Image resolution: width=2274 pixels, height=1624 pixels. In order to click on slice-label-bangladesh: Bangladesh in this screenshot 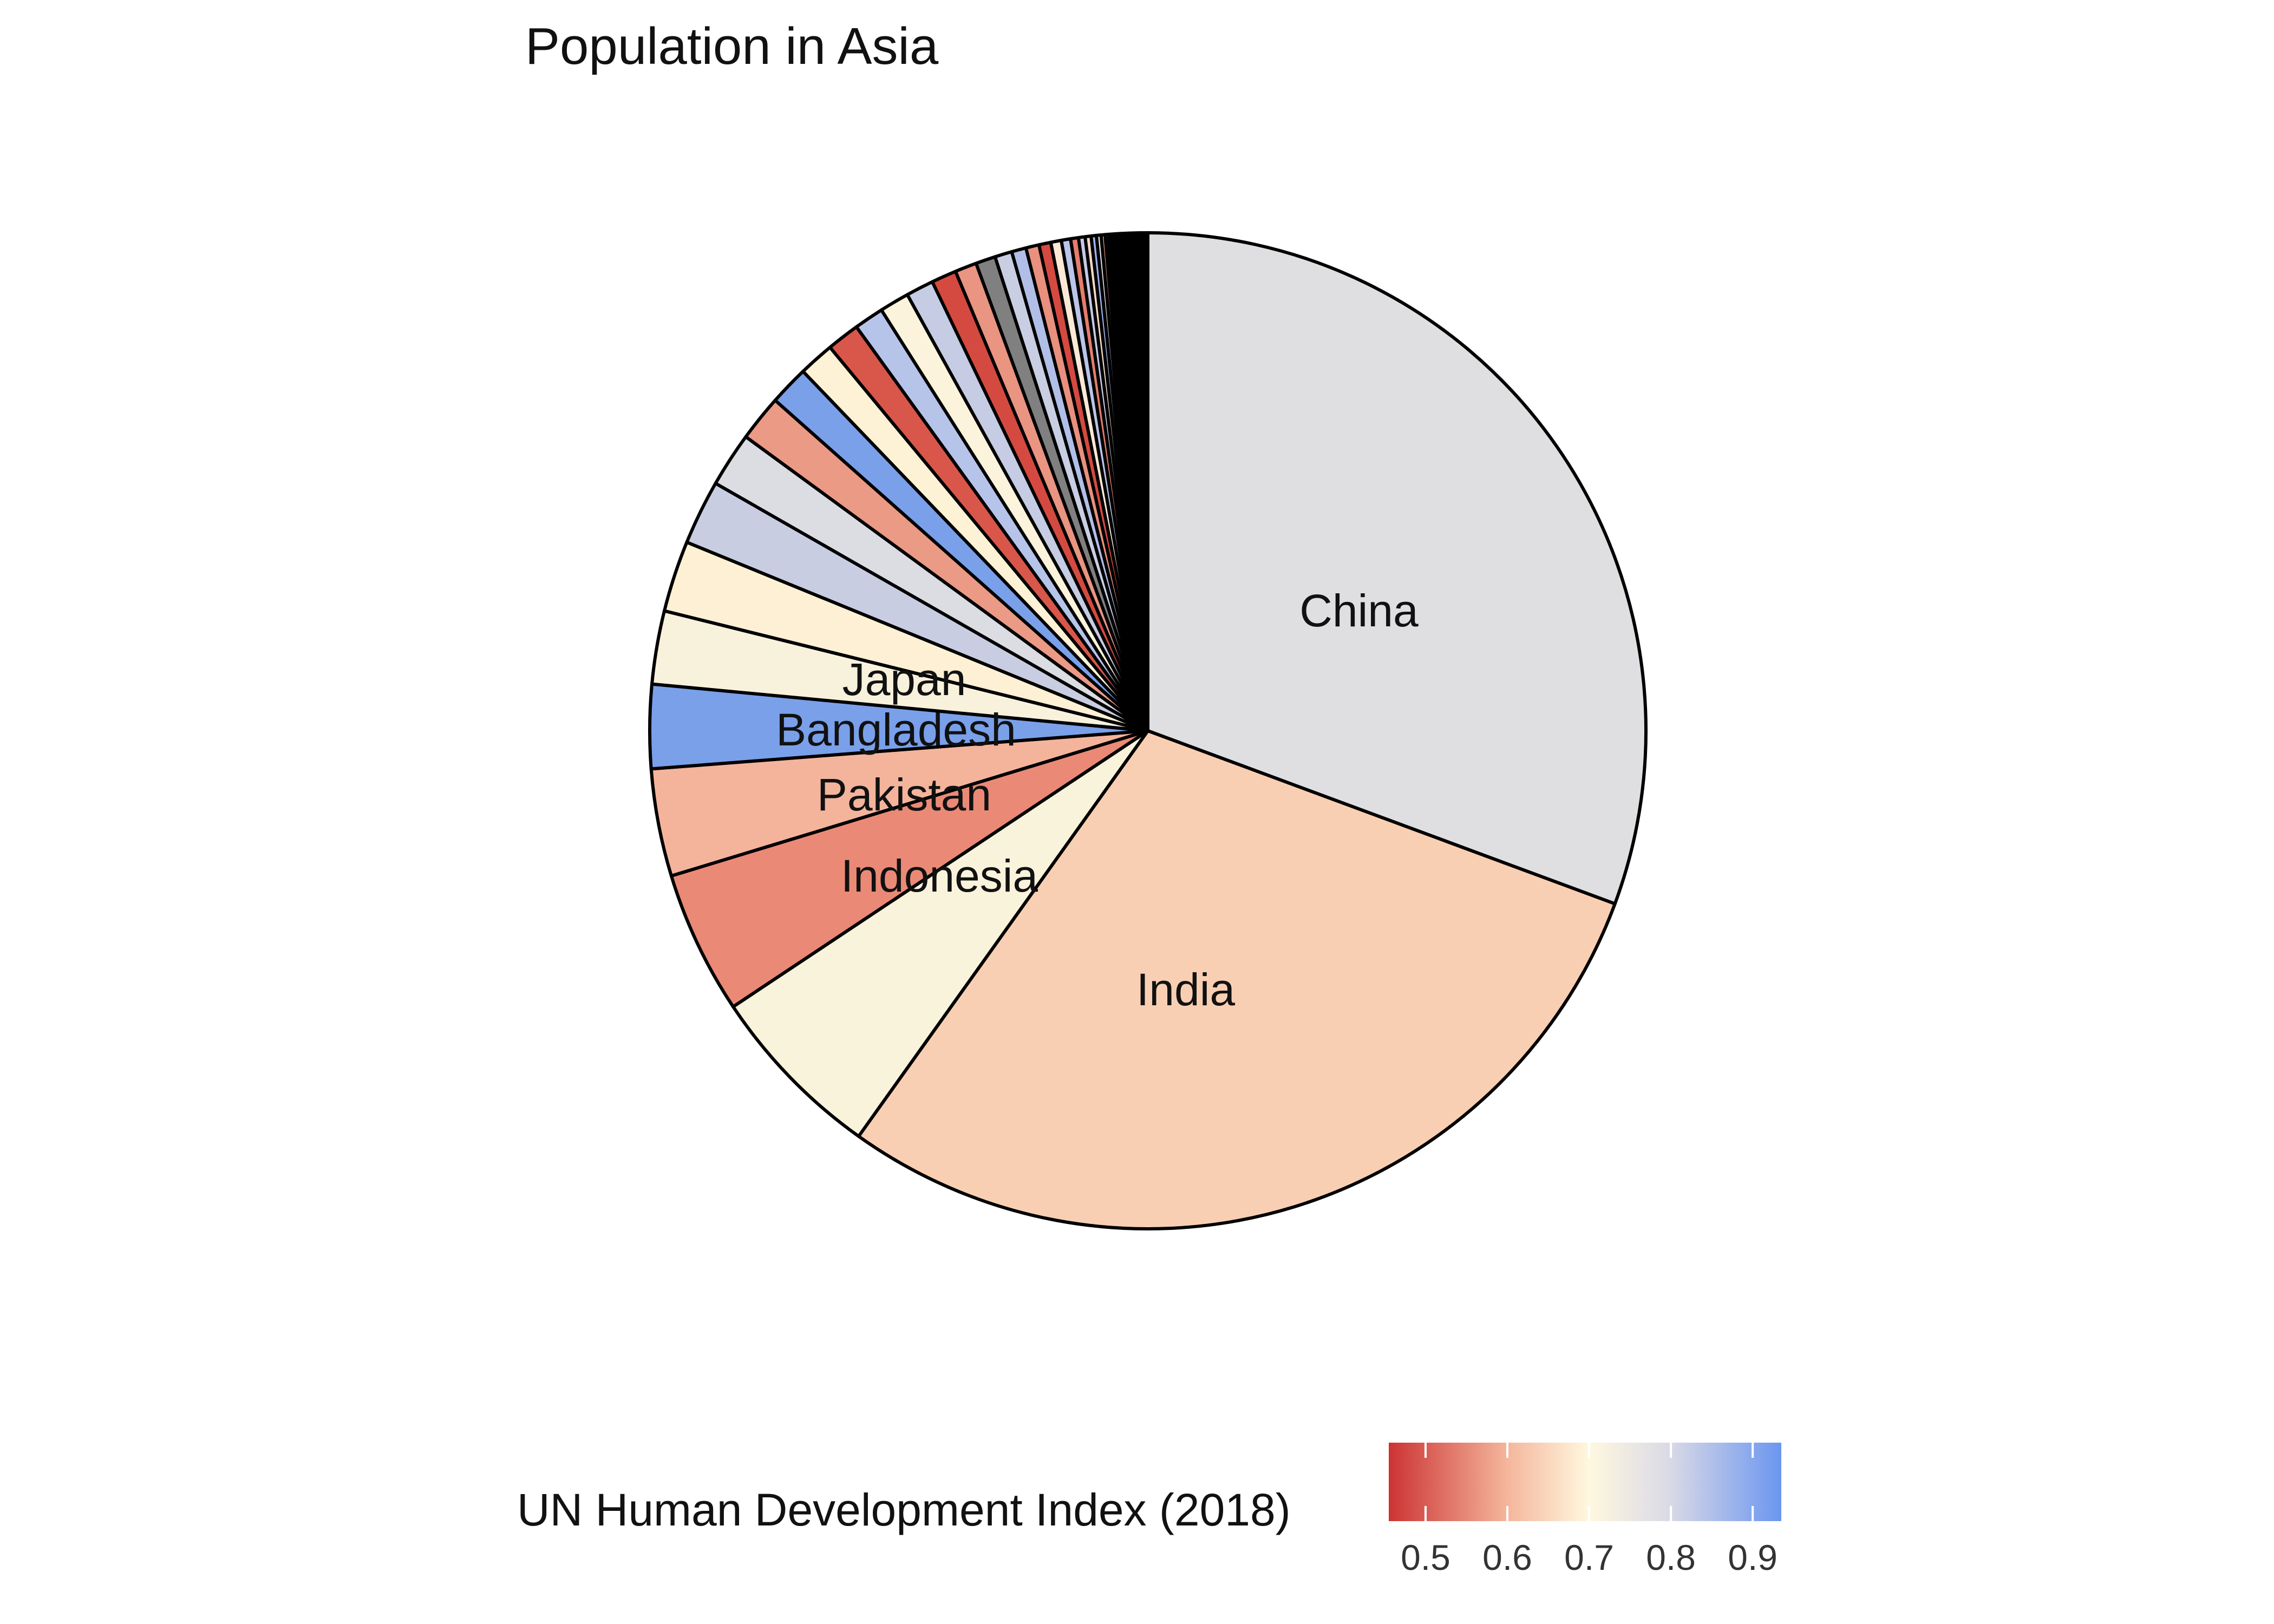, I will do `click(896, 729)`.